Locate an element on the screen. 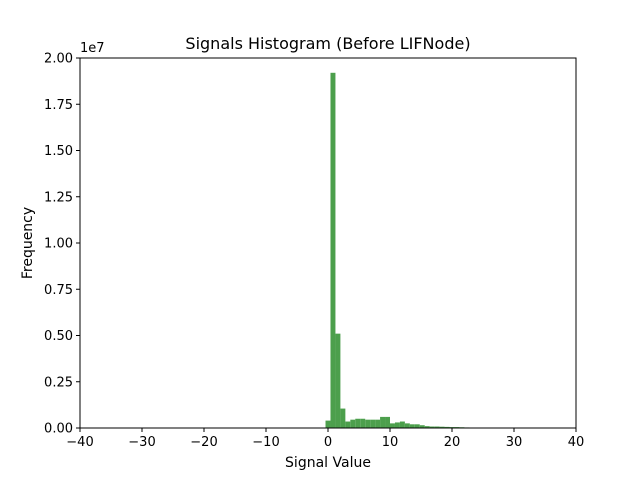 This screenshot has width=640, height=480. y-axis-title: Frequency is located at coordinates (28, 243).